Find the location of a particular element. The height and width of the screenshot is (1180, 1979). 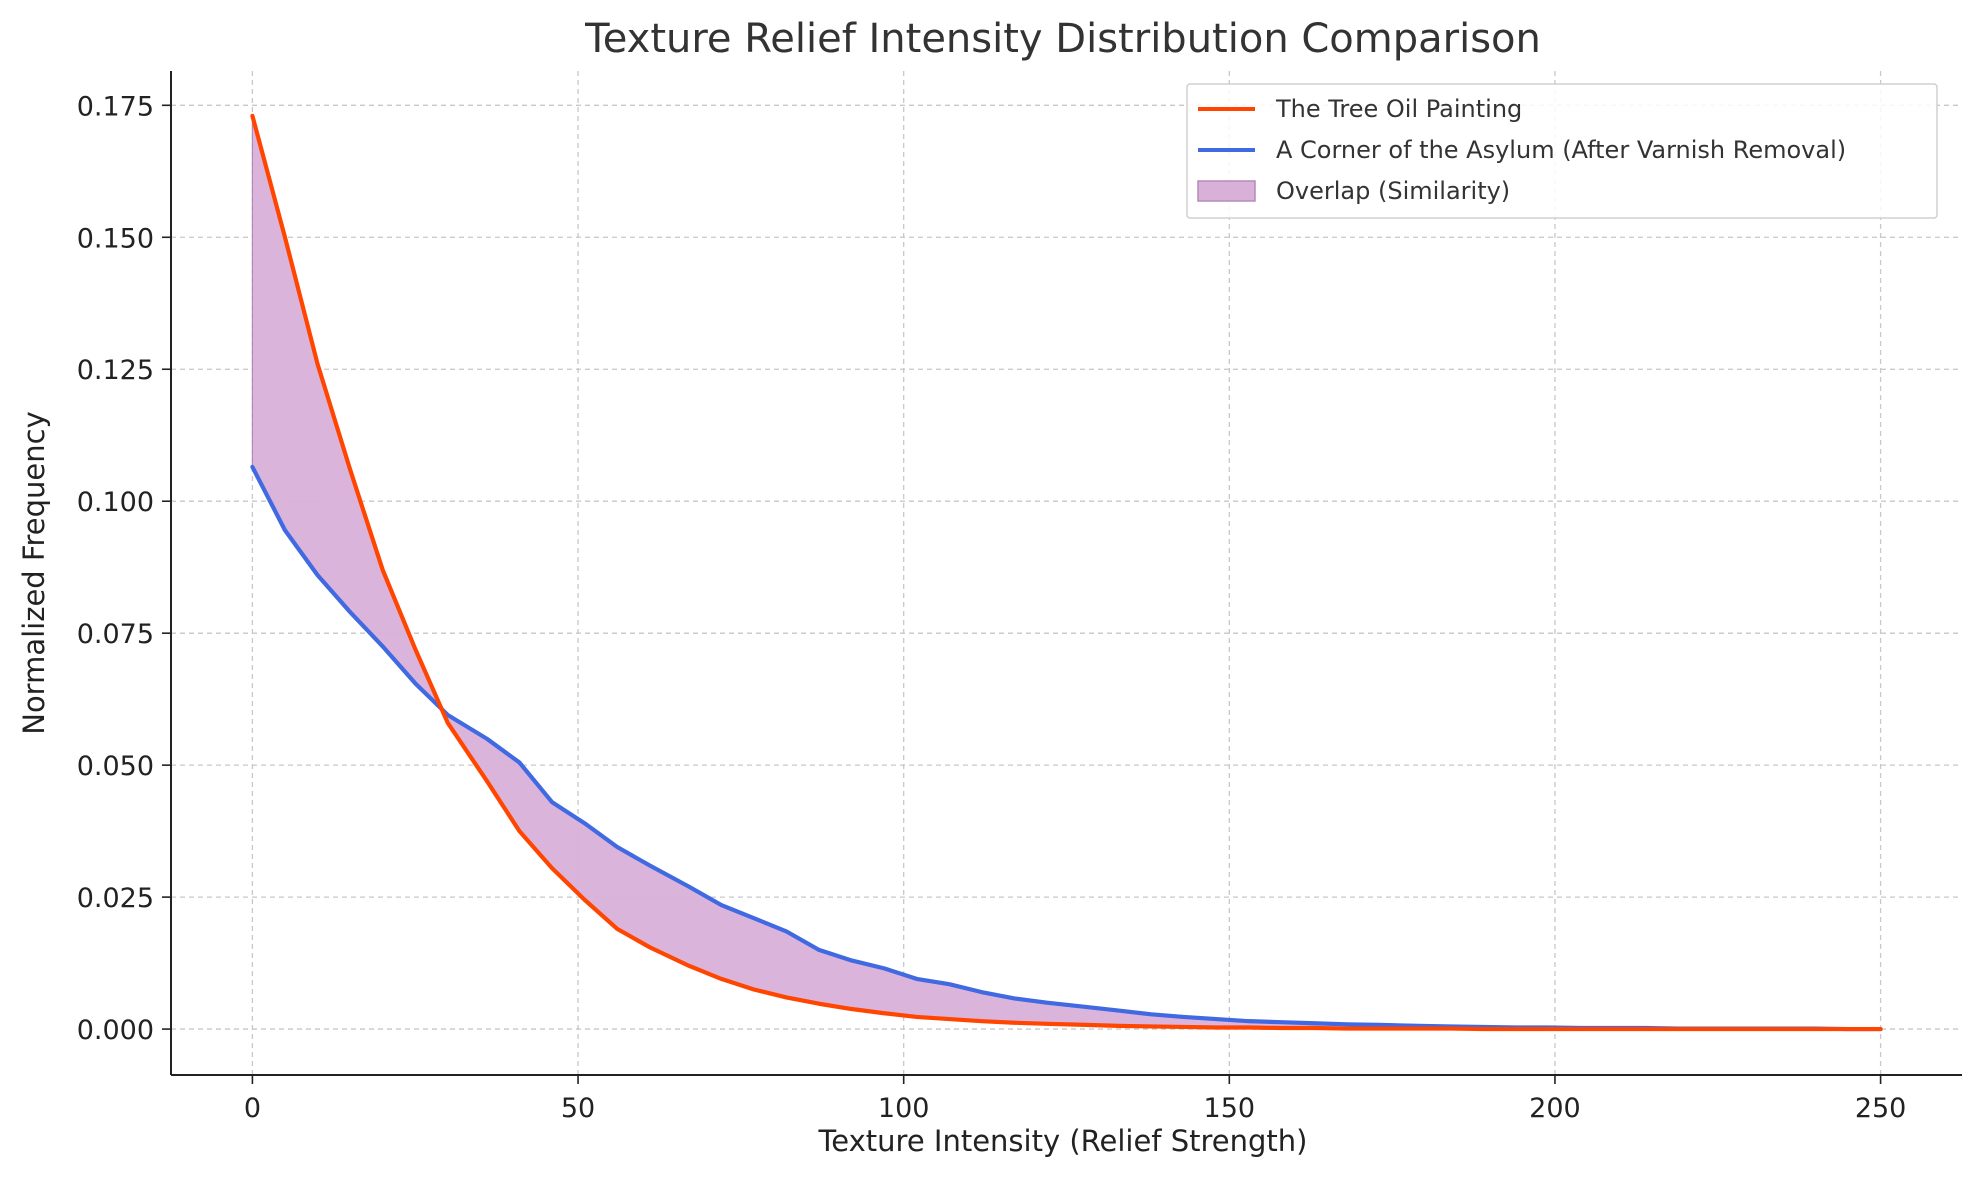

y-tick-label: 0.000 is located at coordinates (115, 1030).